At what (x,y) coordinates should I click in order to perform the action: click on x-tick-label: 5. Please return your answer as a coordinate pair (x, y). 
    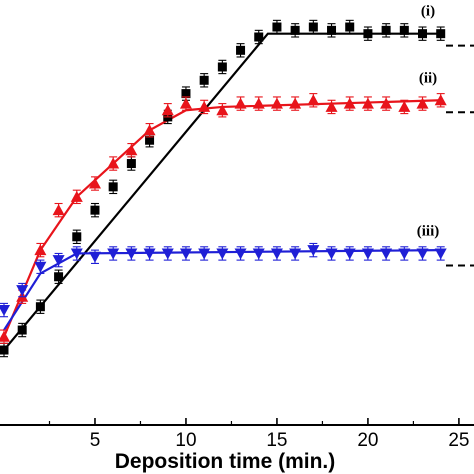
    Looking at the image, I should click on (95, 440).